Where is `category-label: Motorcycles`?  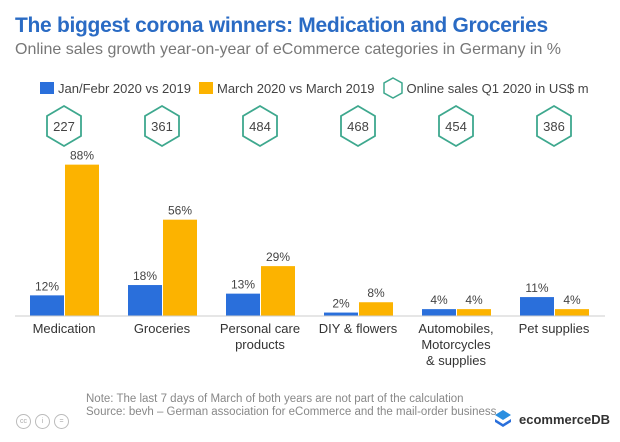
category-label: Motorcycles is located at coordinates (456, 344).